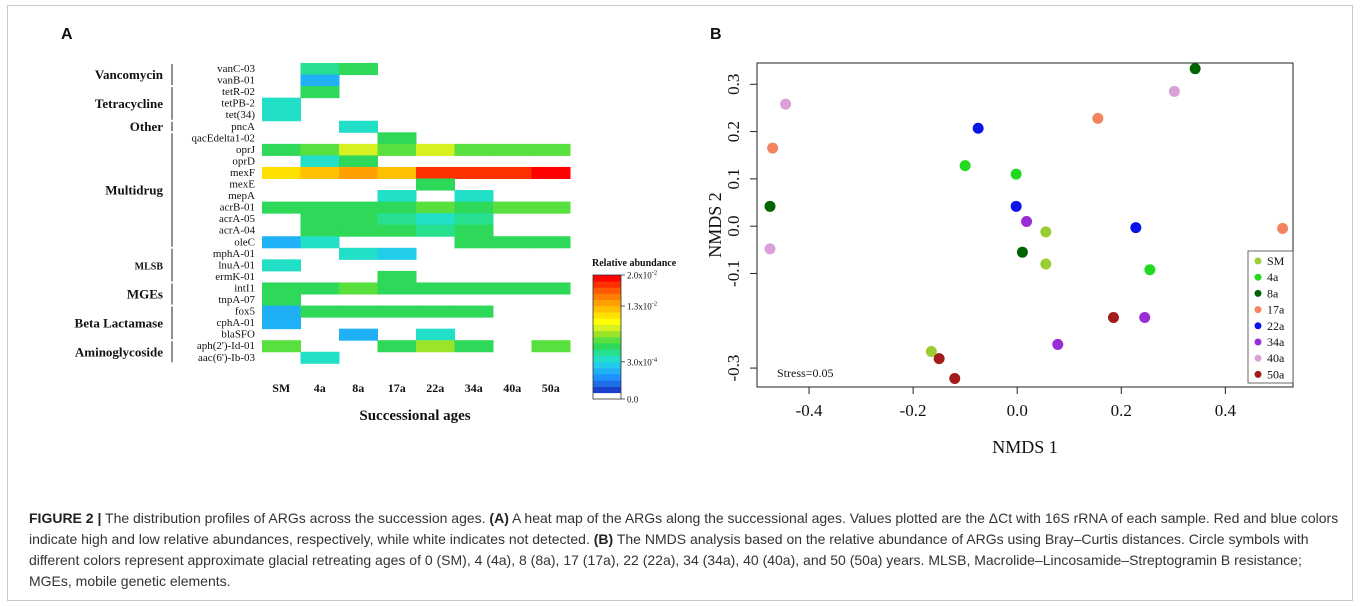 Image resolution: width=1360 pixels, height=606 pixels. Describe the element at coordinates (716, 34) in the screenshot. I see `panel-b-letter: B` at that location.